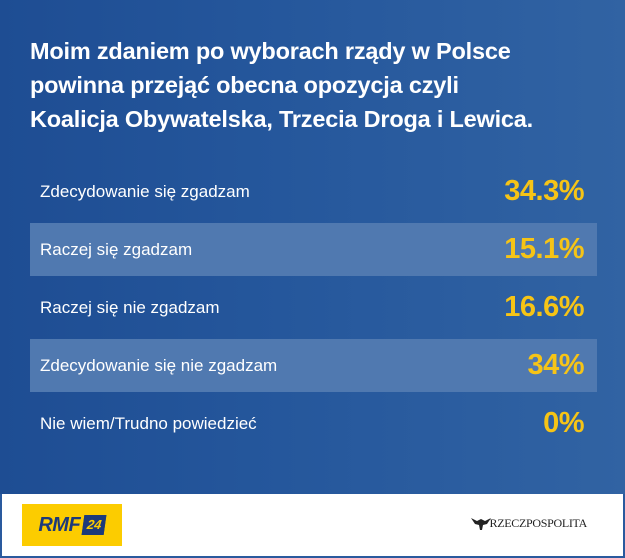 The height and width of the screenshot is (558, 625). I want to click on result-row: Raczej się nie zgadzam 16.6%, so click(313, 307).